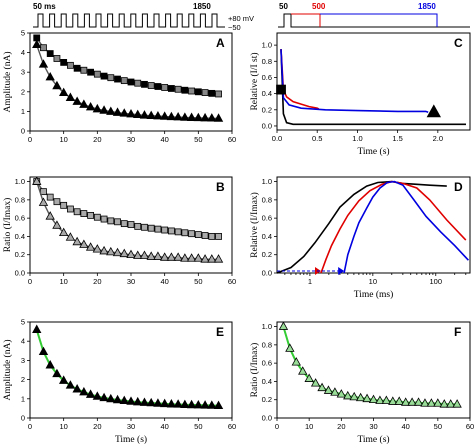 The width and height of the screenshot is (474, 444). I want to click on panel-label: A, so click(220, 43).